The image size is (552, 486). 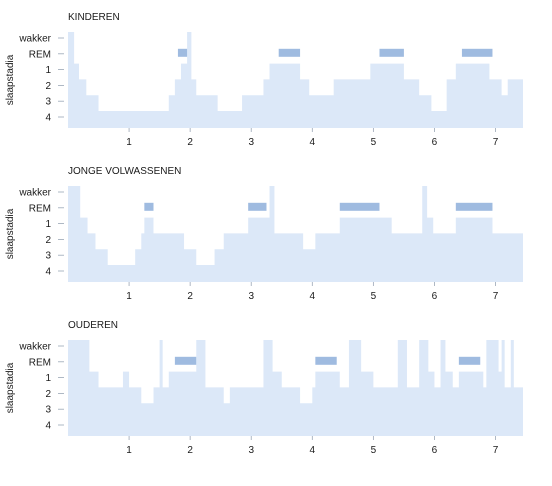 I want to click on panel-title: KINDEREN, so click(x=94, y=17).